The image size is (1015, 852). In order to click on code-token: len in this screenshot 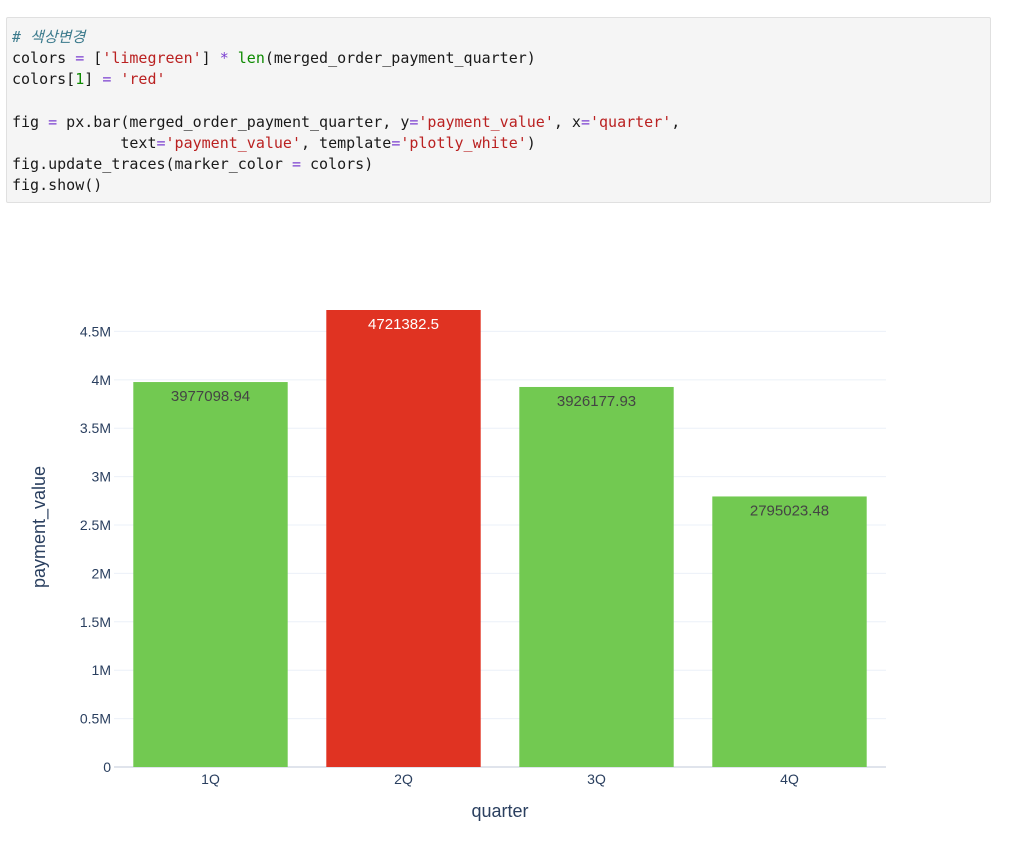, I will do `click(251, 58)`.